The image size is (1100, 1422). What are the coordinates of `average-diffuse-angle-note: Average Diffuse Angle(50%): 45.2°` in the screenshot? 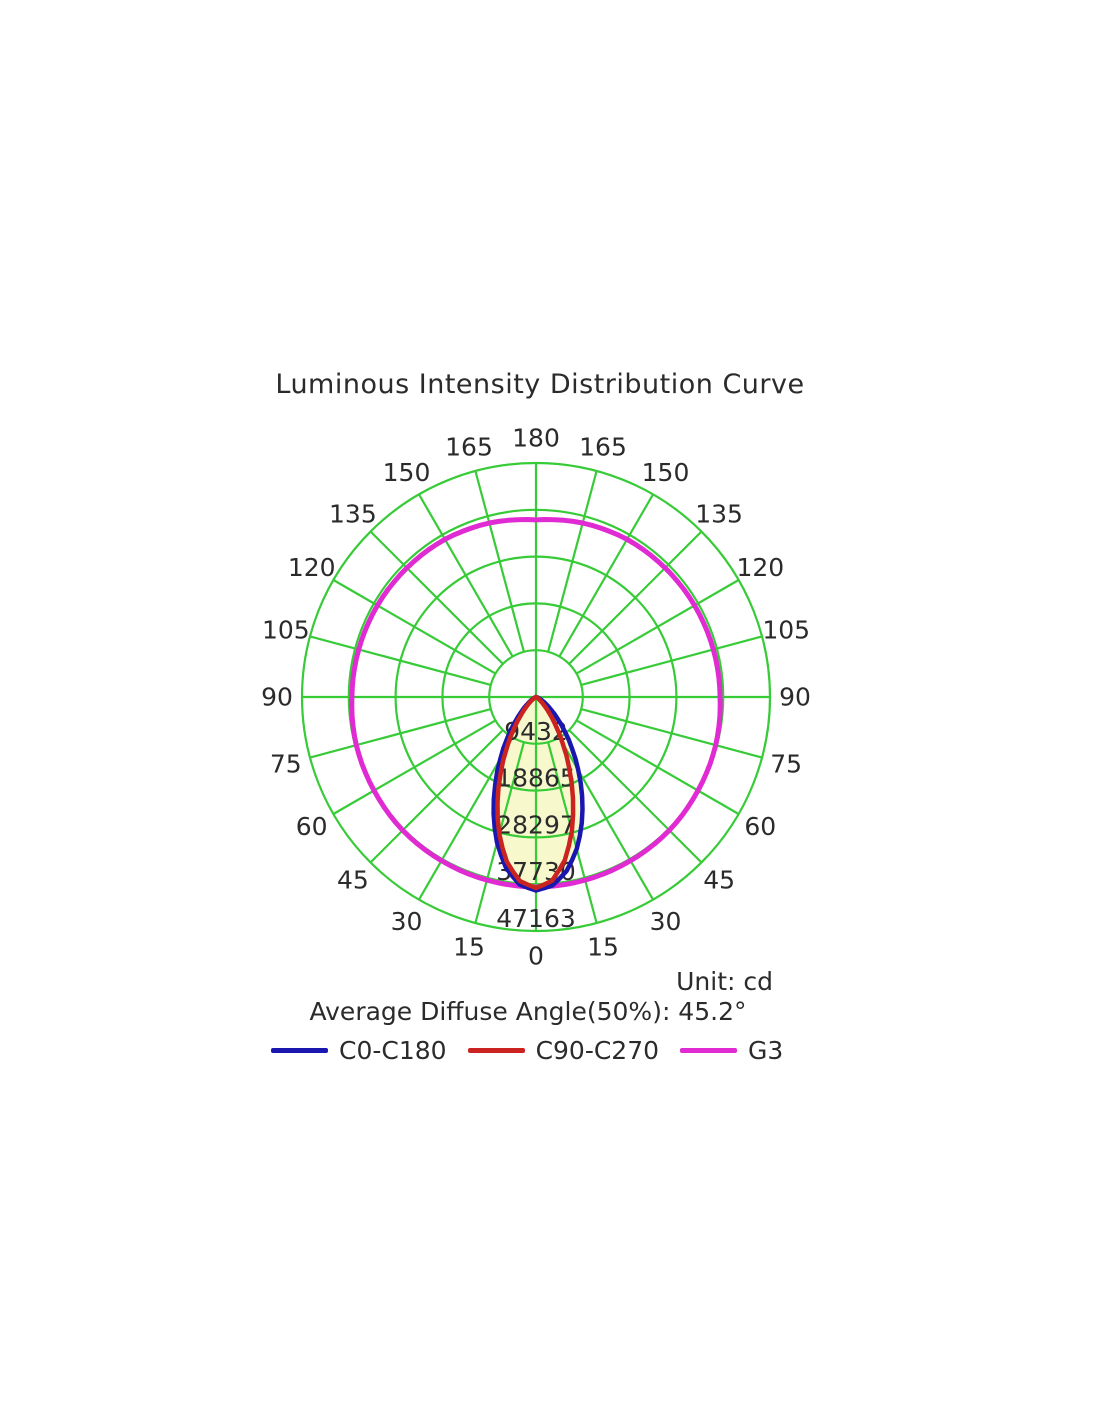 It's located at (528, 1011).